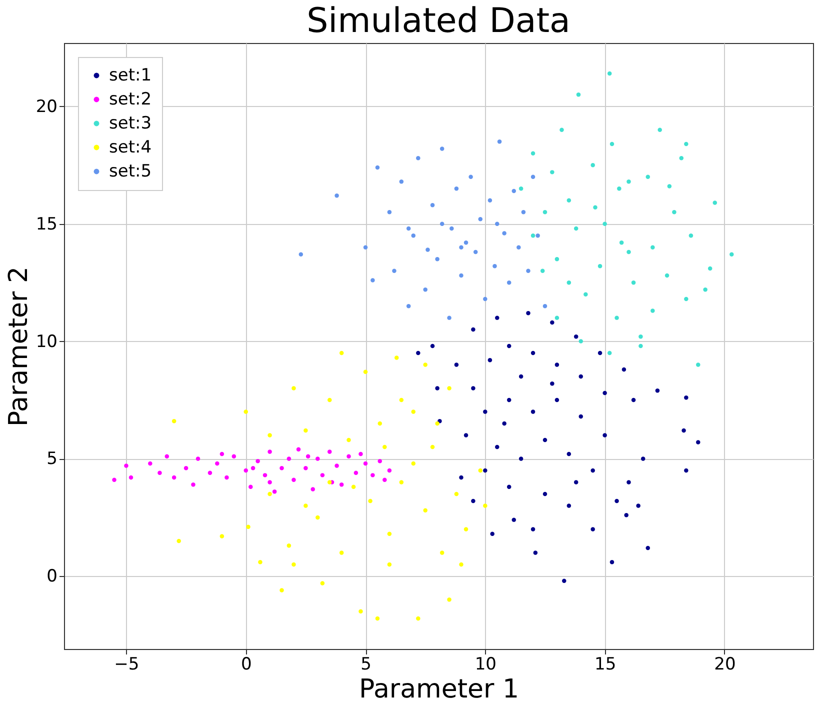  What do you see at coordinates (130, 100) in the screenshot?
I see `legend-label: set:2` at bounding box center [130, 100].